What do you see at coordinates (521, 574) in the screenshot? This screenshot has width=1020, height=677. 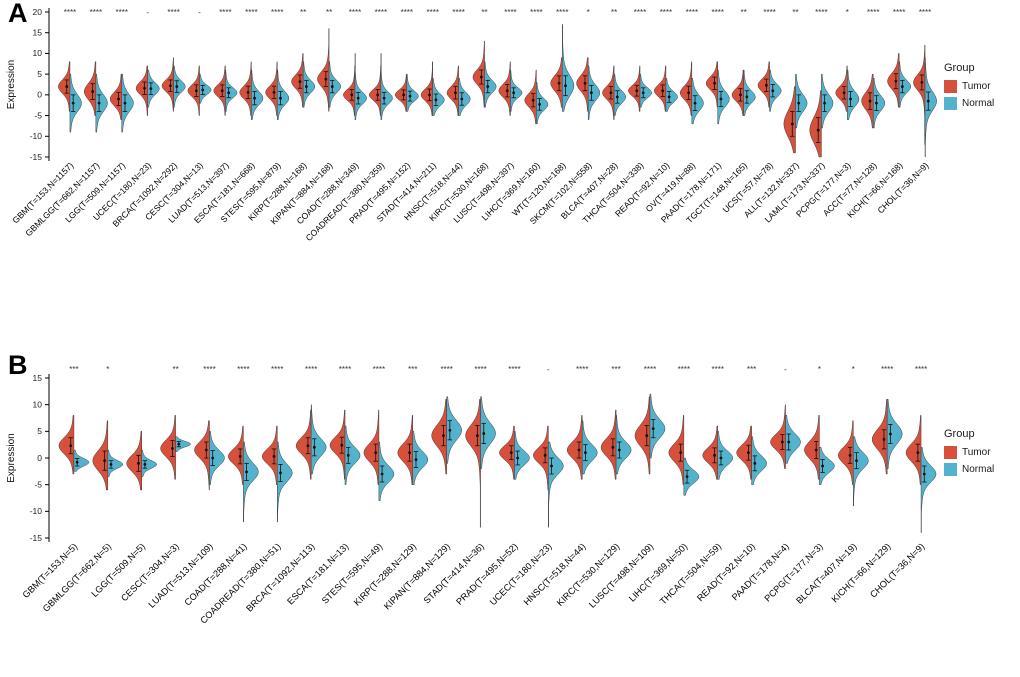 I see `x-category-label: UCEC(T=180,N=23)` at bounding box center [521, 574].